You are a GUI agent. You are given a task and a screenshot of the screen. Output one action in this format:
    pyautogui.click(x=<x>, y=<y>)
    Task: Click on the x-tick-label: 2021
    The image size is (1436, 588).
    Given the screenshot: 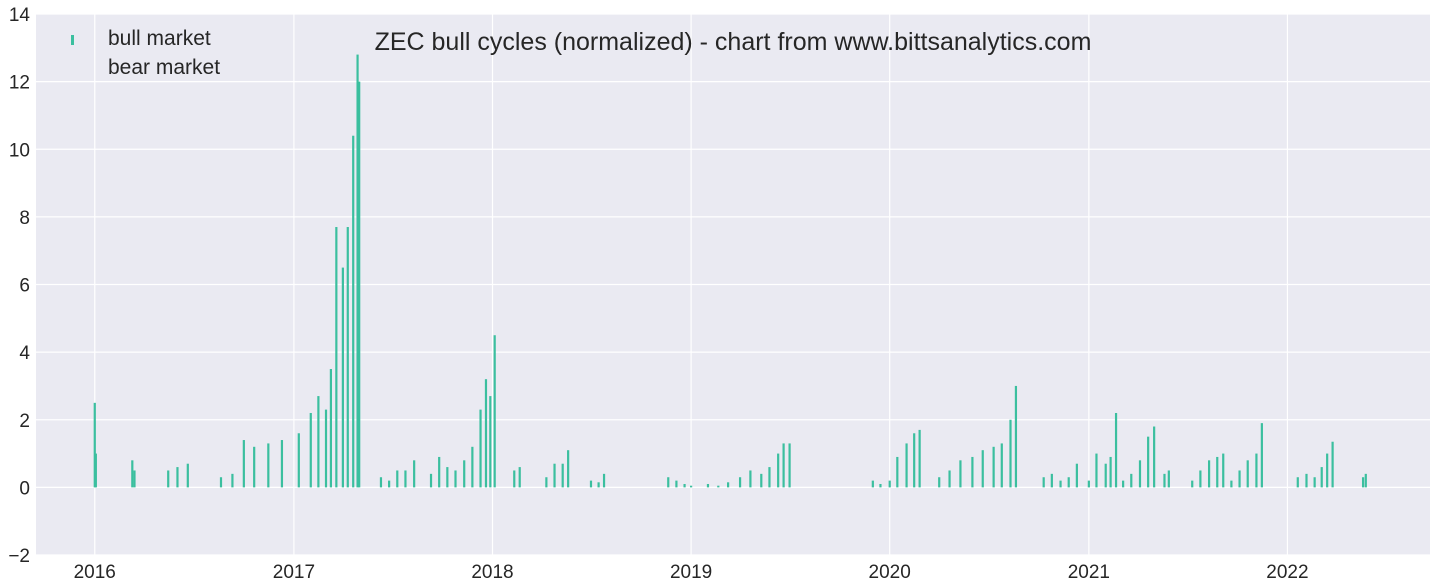 What is the action you would take?
    pyautogui.click(x=1089, y=572)
    